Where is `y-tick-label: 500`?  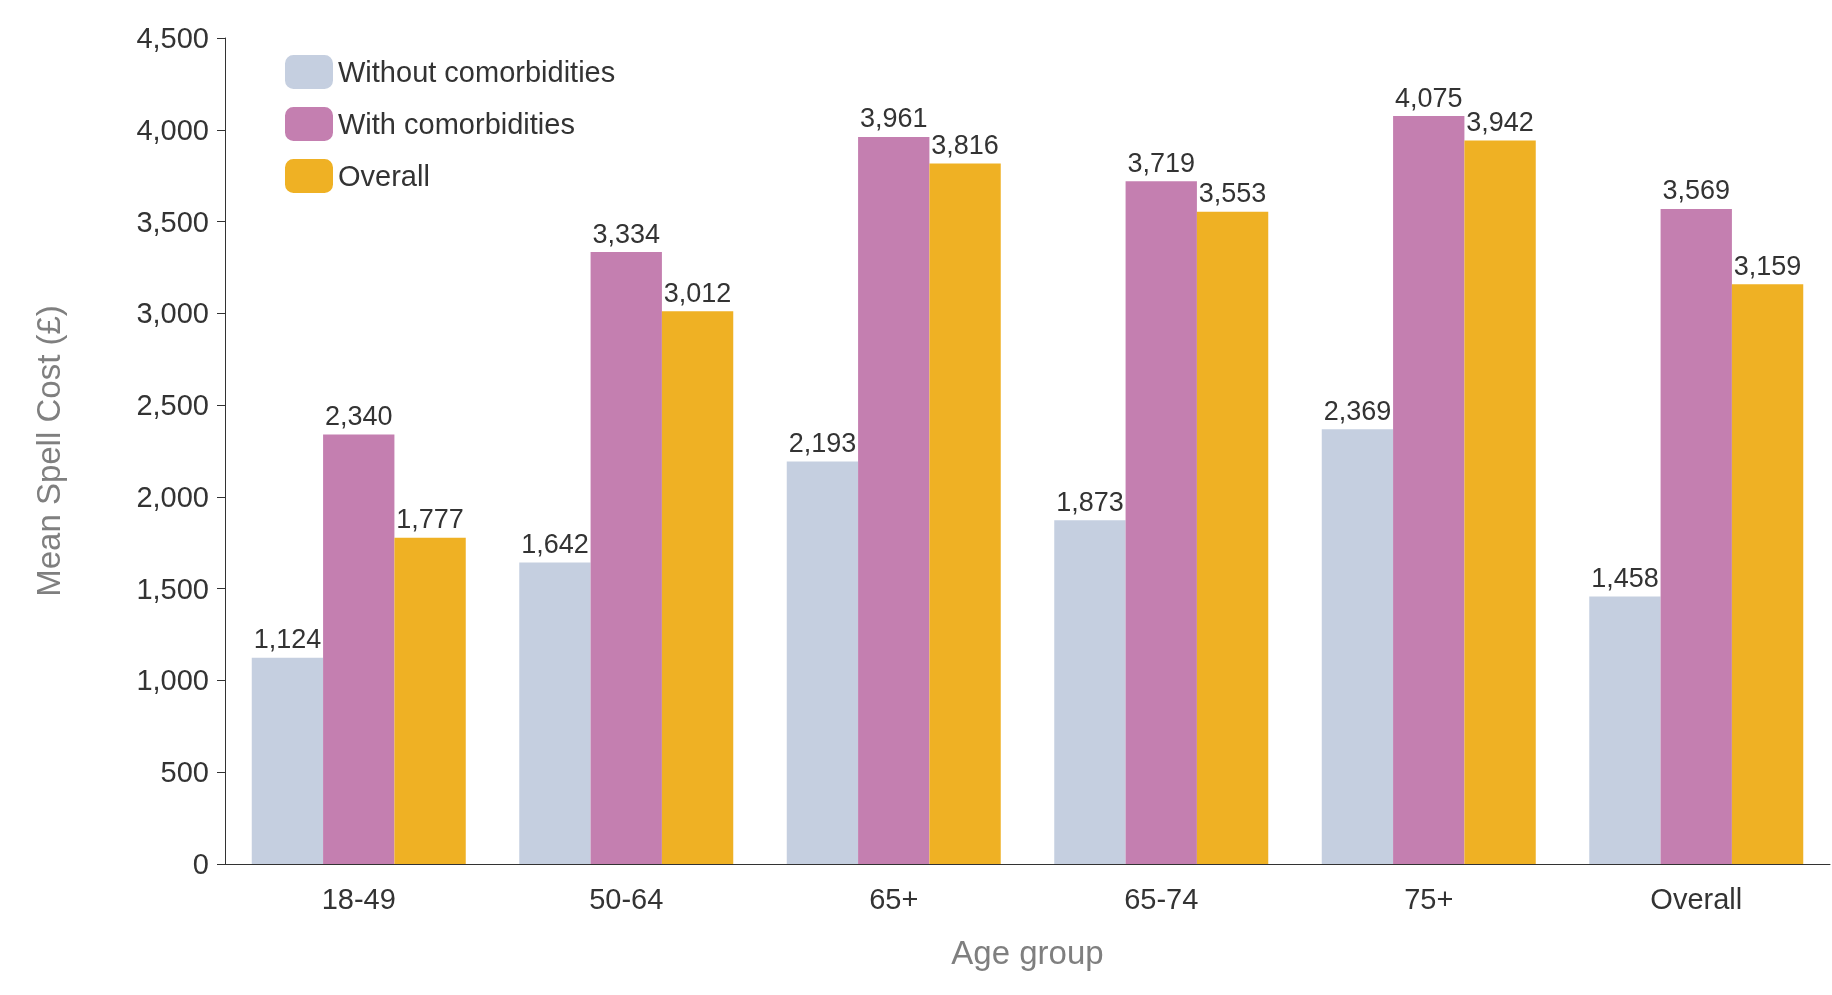
y-tick-label: 500 is located at coordinates (184, 772).